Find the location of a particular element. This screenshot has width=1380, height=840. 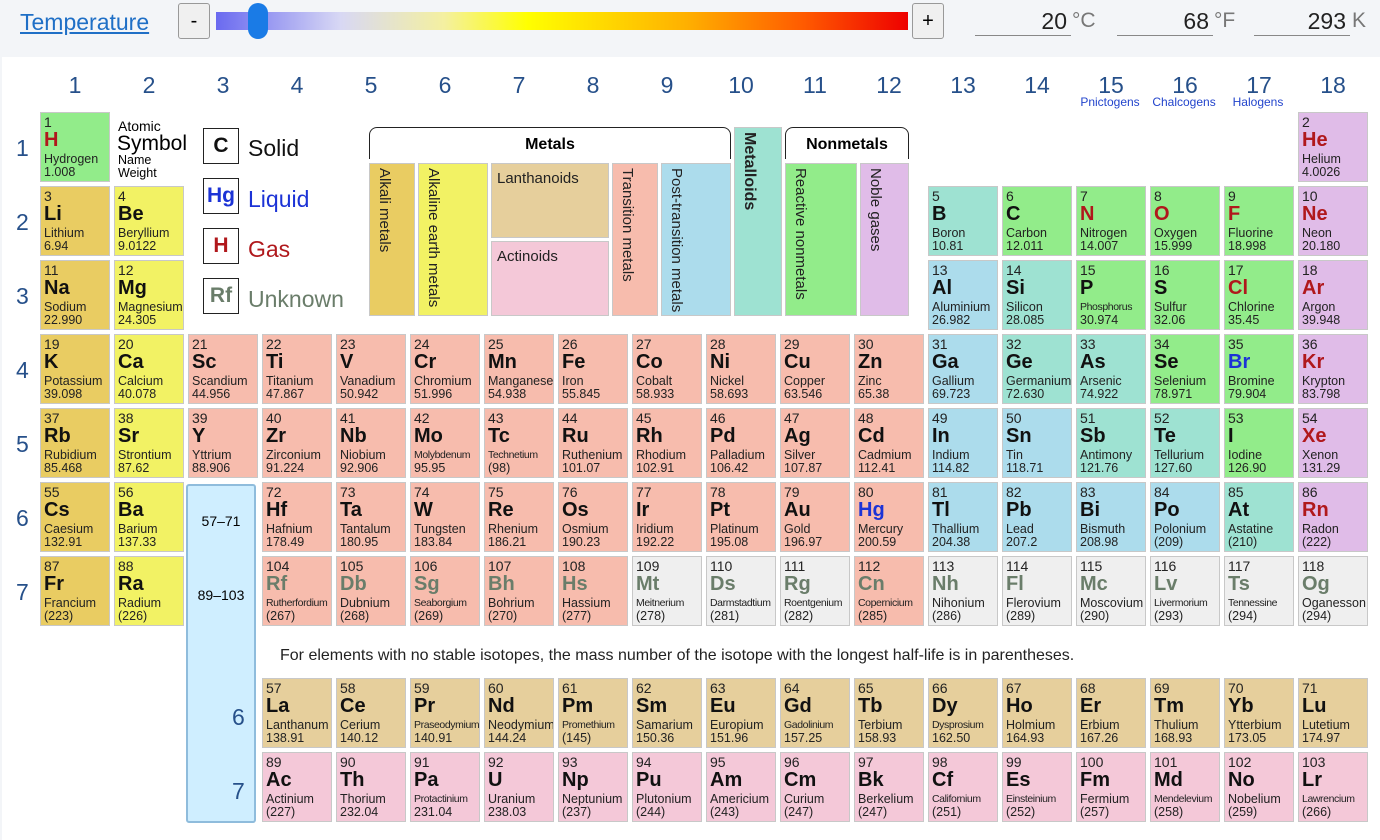

element-fermium: 100 Fm Fermium (257) is located at coordinates (1111, 787).